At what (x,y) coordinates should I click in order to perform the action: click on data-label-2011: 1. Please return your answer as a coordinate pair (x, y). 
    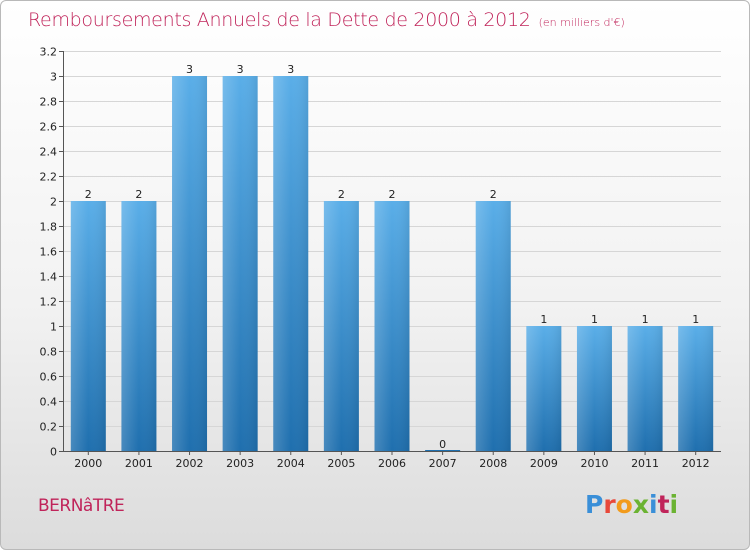
    Looking at the image, I should click on (645, 319).